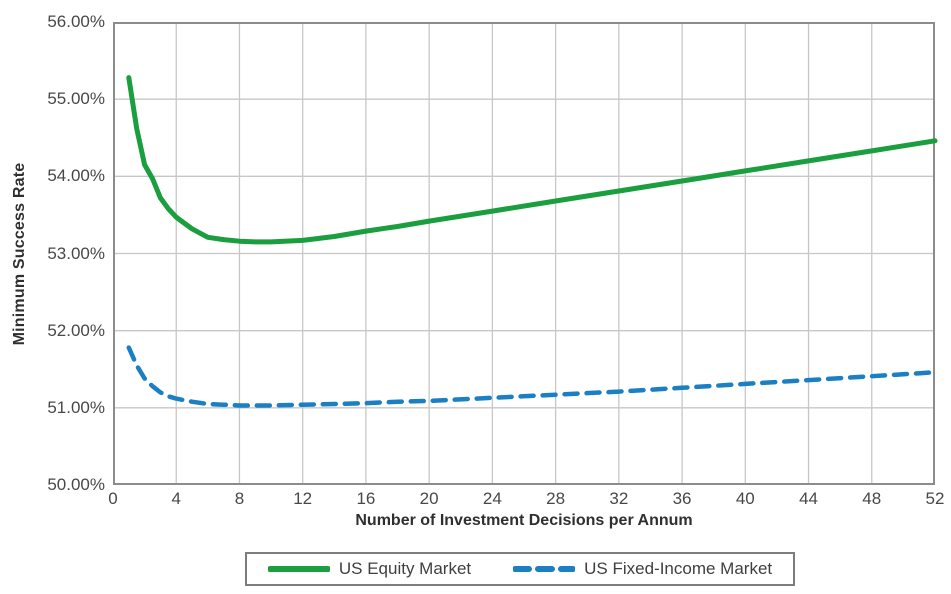 Image resolution: width=951 pixels, height=594 pixels. What do you see at coordinates (239, 498) in the screenshot?
I see `x-tick-label: 8` at bounding box center [239, 498].